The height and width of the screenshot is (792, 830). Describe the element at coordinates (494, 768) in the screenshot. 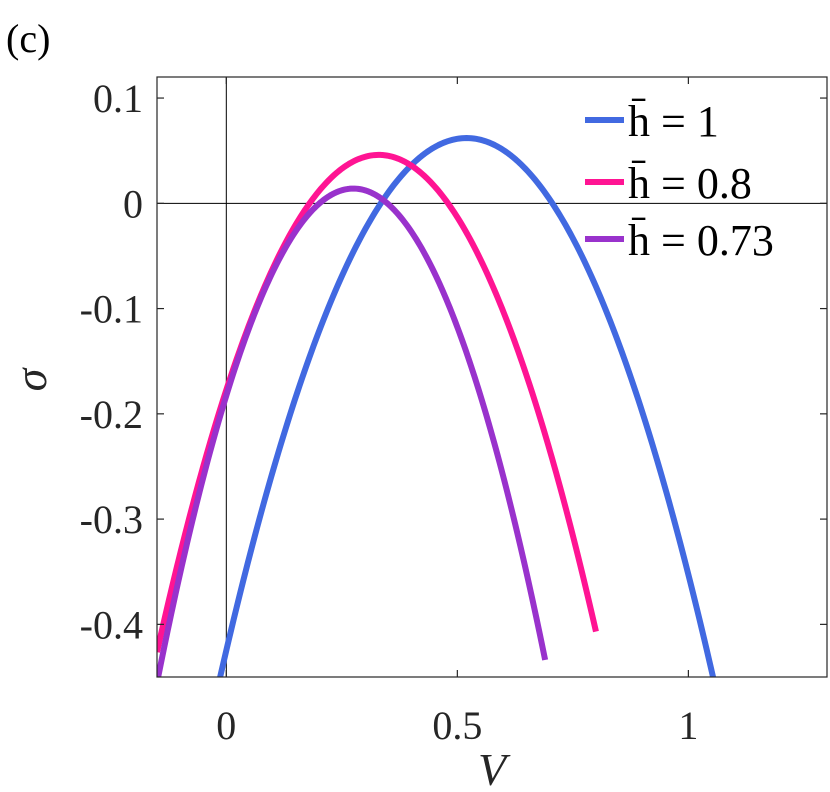

I see `x-axis-label: V` at that location.